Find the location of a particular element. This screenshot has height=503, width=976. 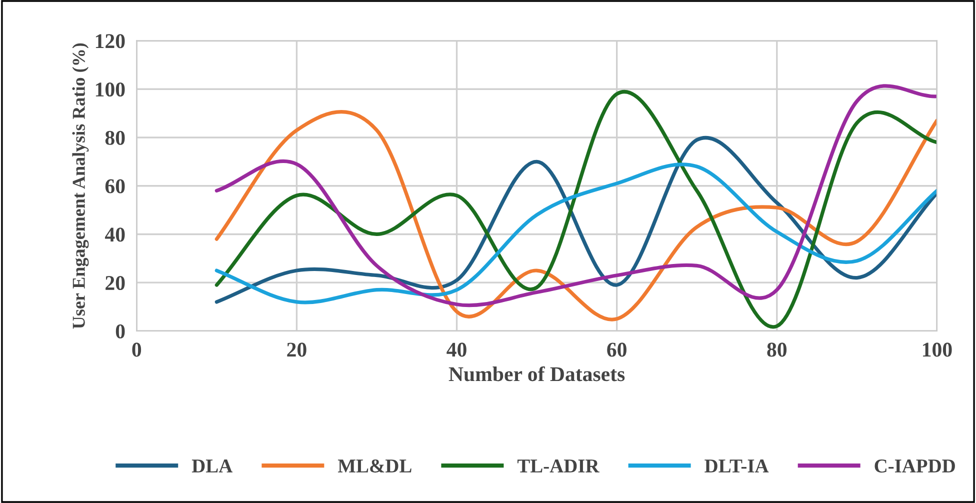

y-tick-label: 0 is located at coordinates (120, 331).